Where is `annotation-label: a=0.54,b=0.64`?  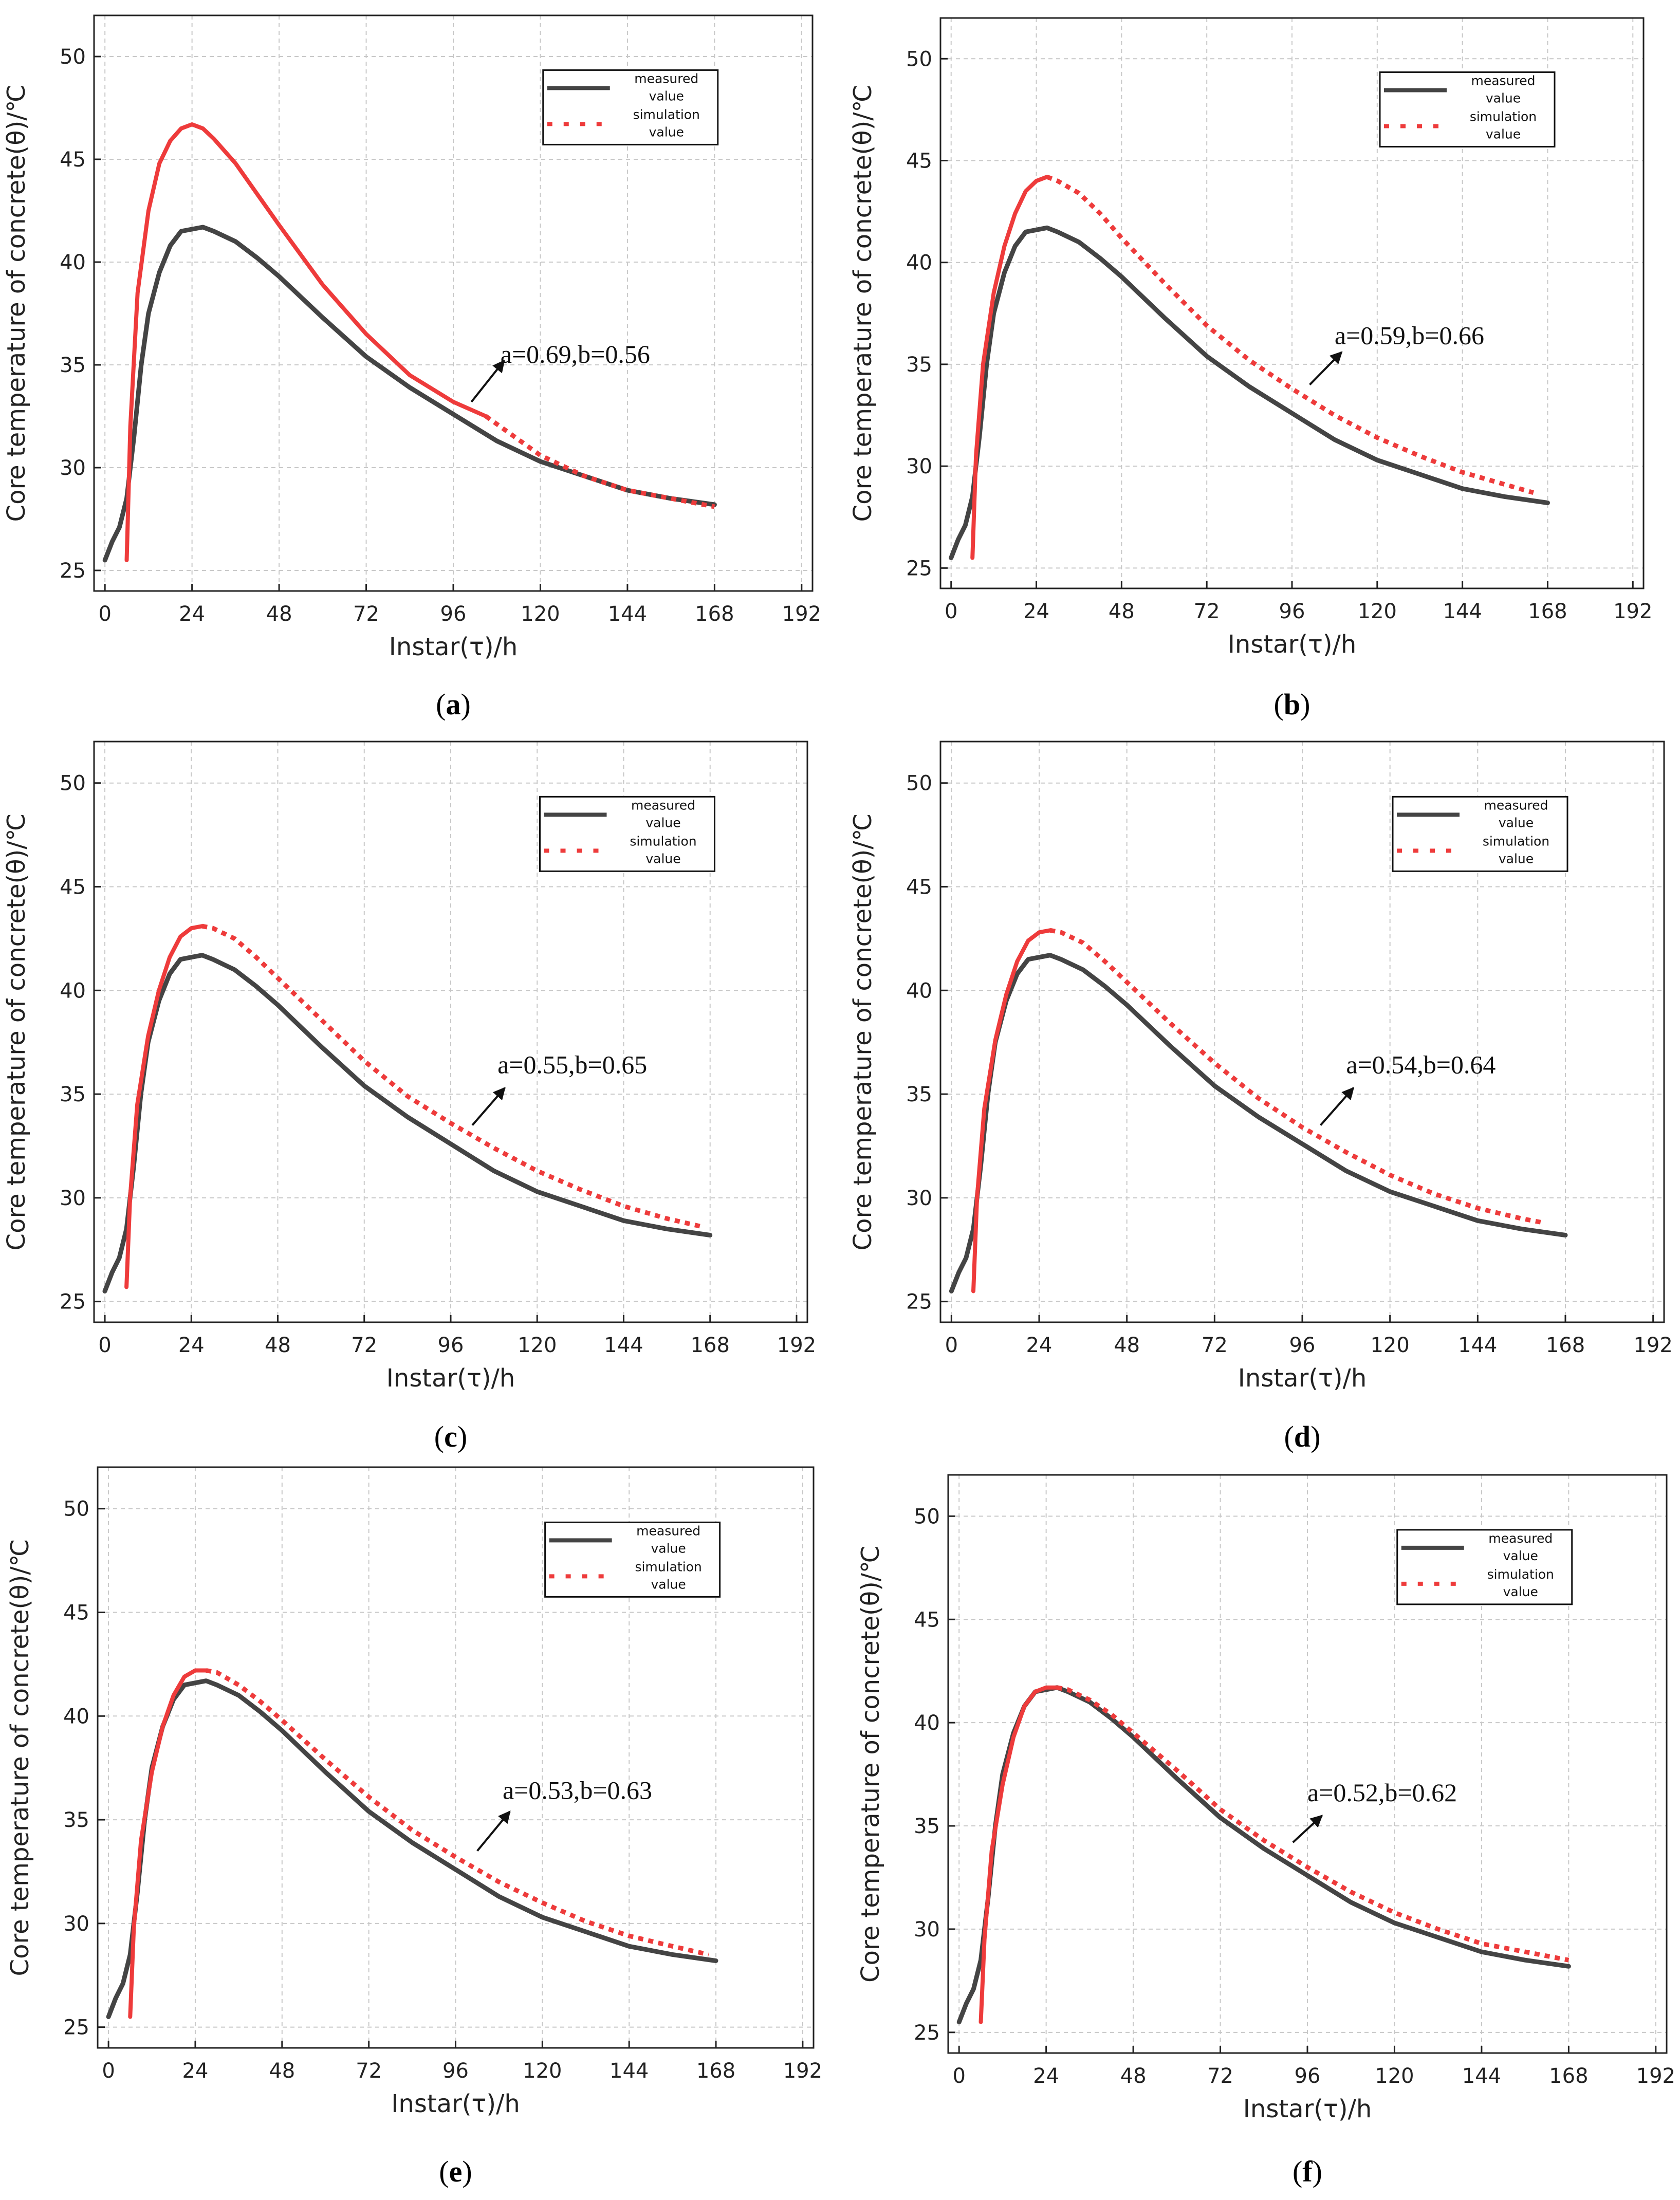
annotation-label: a=0.54,b=0.64 is located at coordinates (1421, 1064).